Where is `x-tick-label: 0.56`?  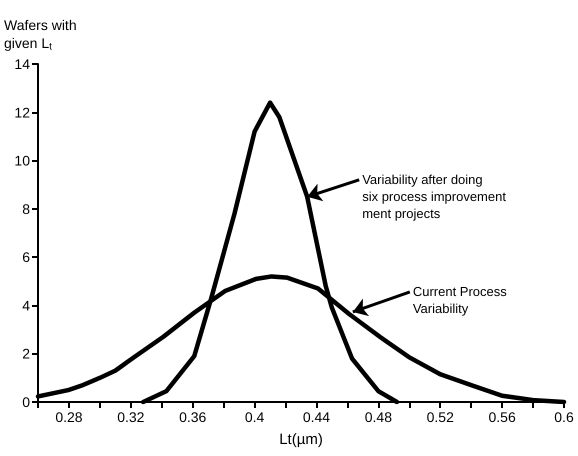
x-tick-label: 0.56 is located at coordinates (502, 417).